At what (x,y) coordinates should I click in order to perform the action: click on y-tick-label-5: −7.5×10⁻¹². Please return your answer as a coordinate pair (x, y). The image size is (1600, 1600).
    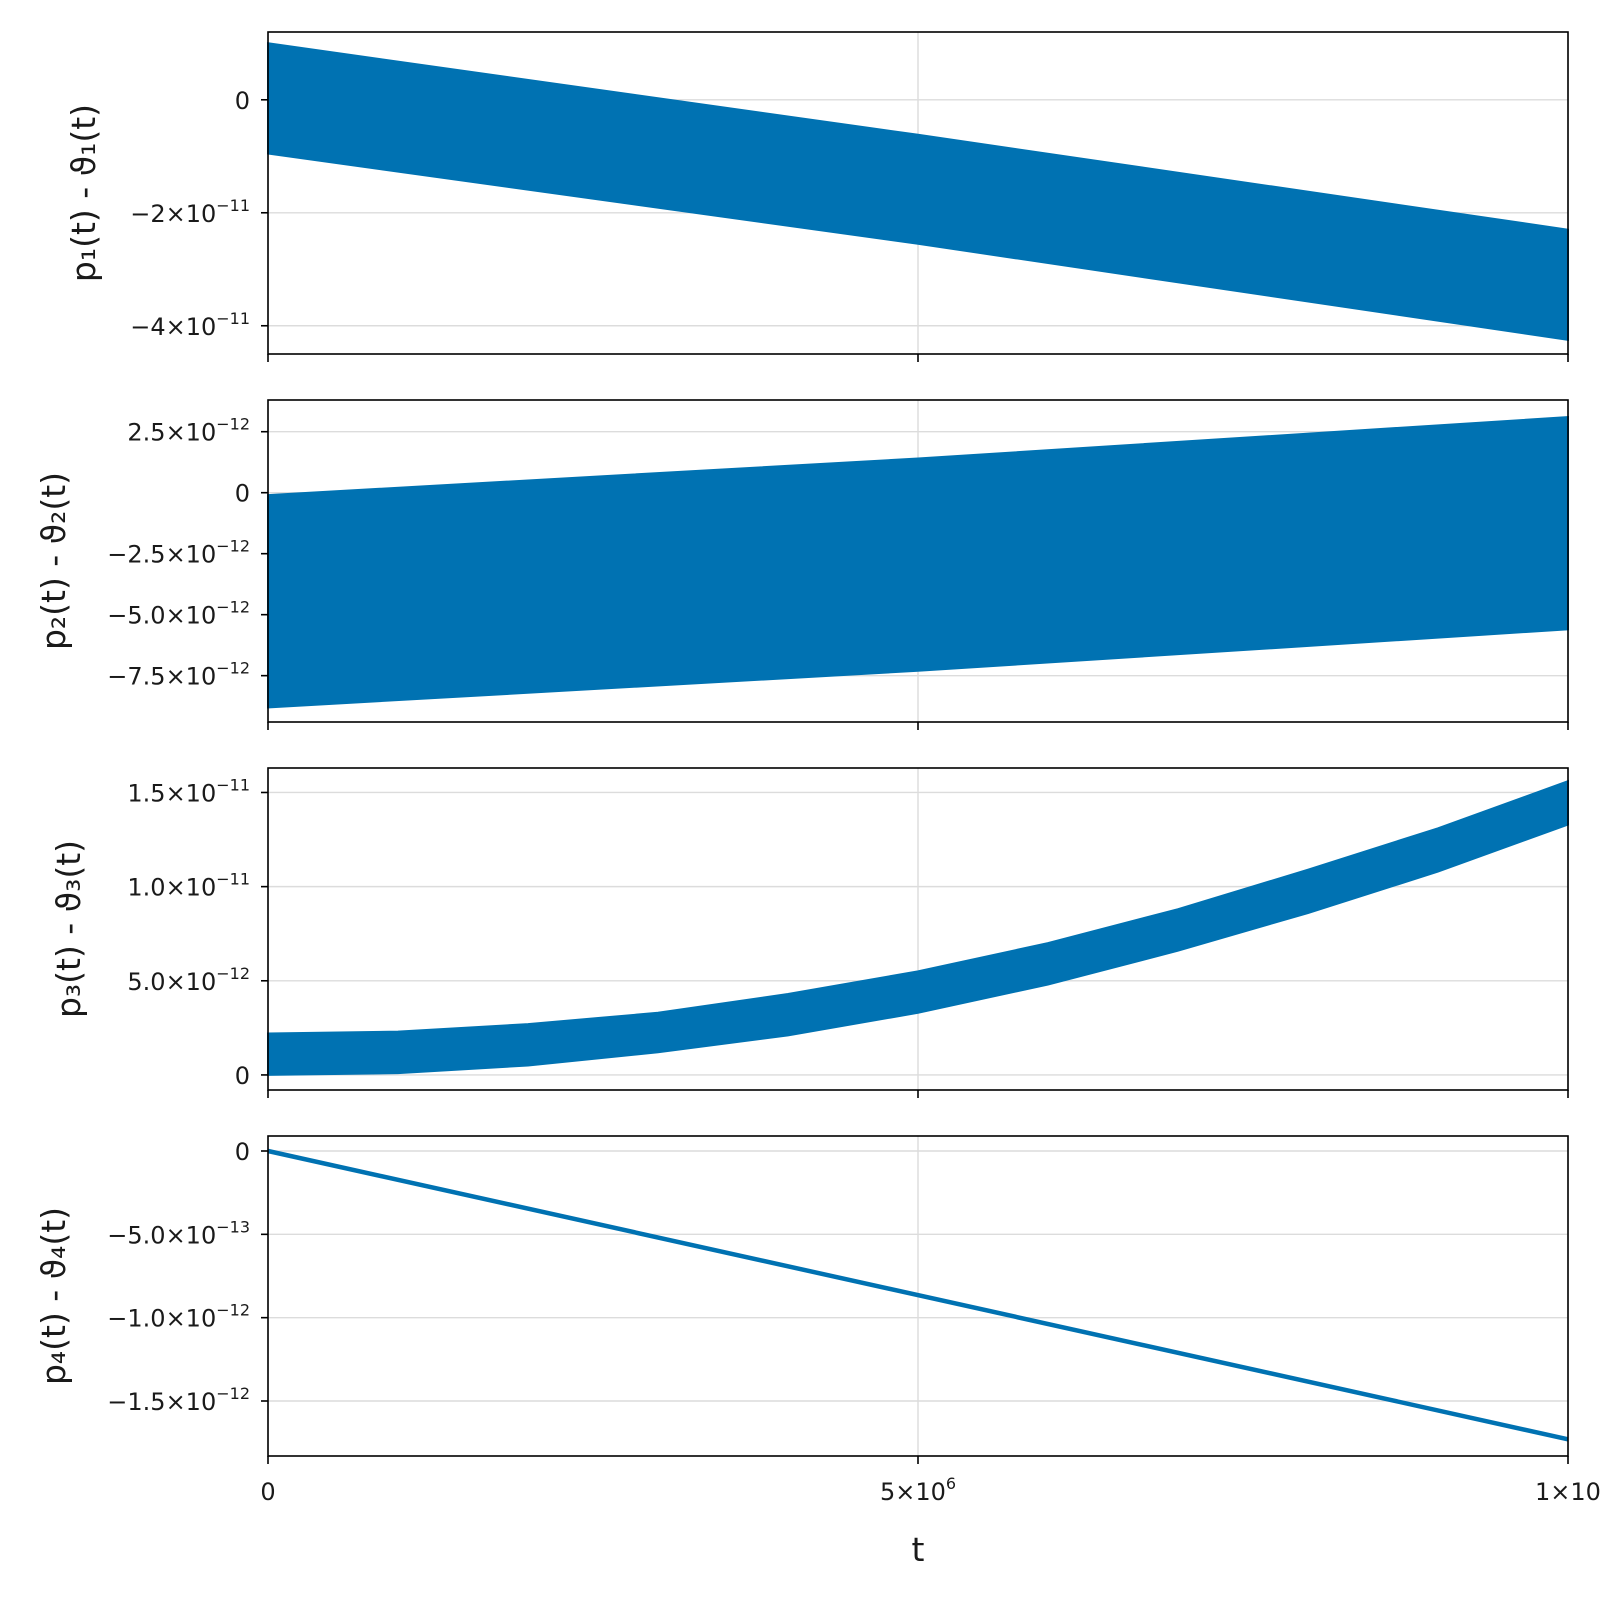
    Looking at the image, I should click on (178, 675).